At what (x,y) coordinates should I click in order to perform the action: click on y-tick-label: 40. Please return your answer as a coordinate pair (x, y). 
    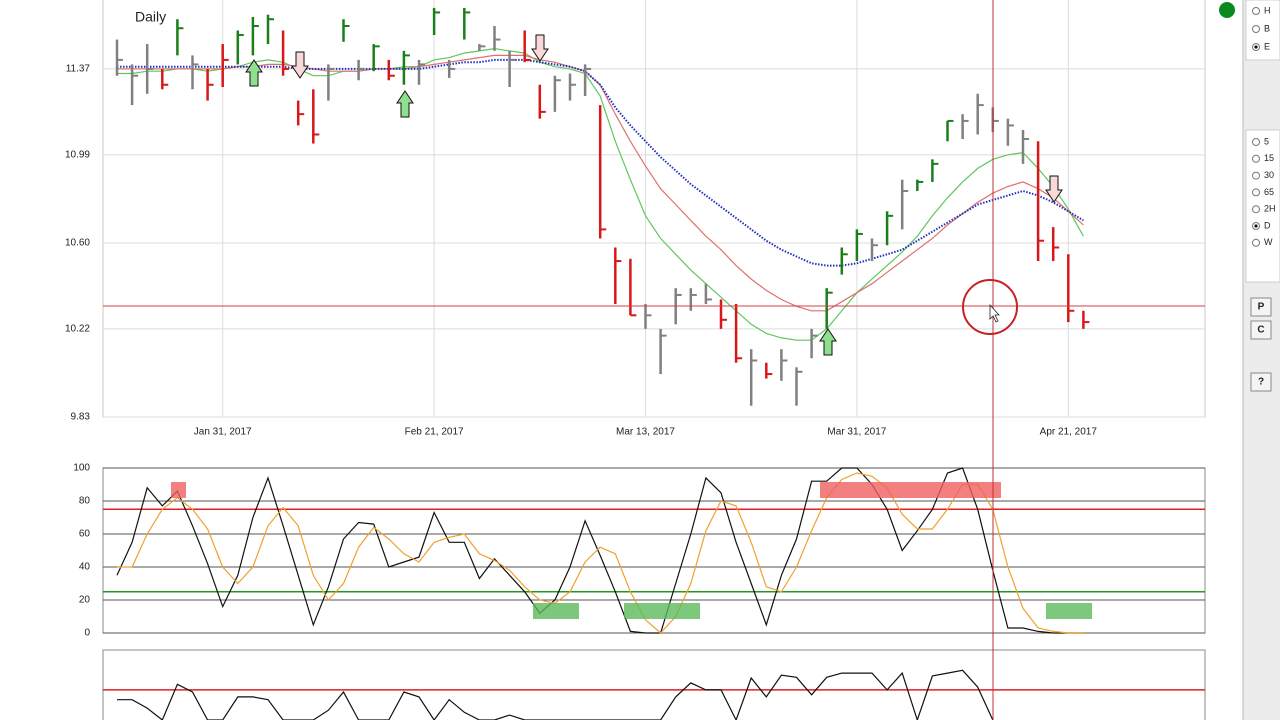
    Looking at the image, I should click on (85, 567).